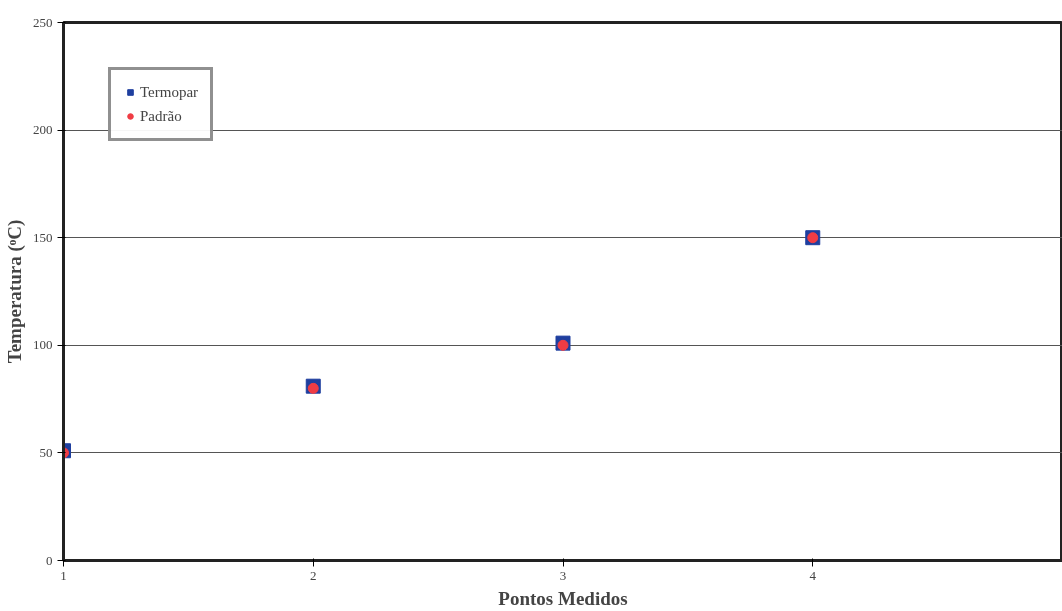  I want to click on x-tick-label: 3, so click(563, 575).